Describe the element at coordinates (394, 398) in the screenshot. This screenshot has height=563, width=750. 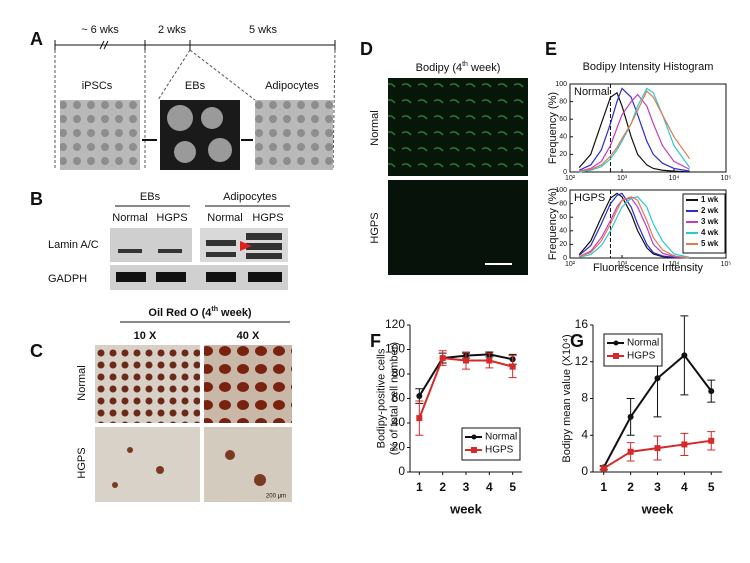
I see `y-axis-label: (% of total cell number)` at that location.